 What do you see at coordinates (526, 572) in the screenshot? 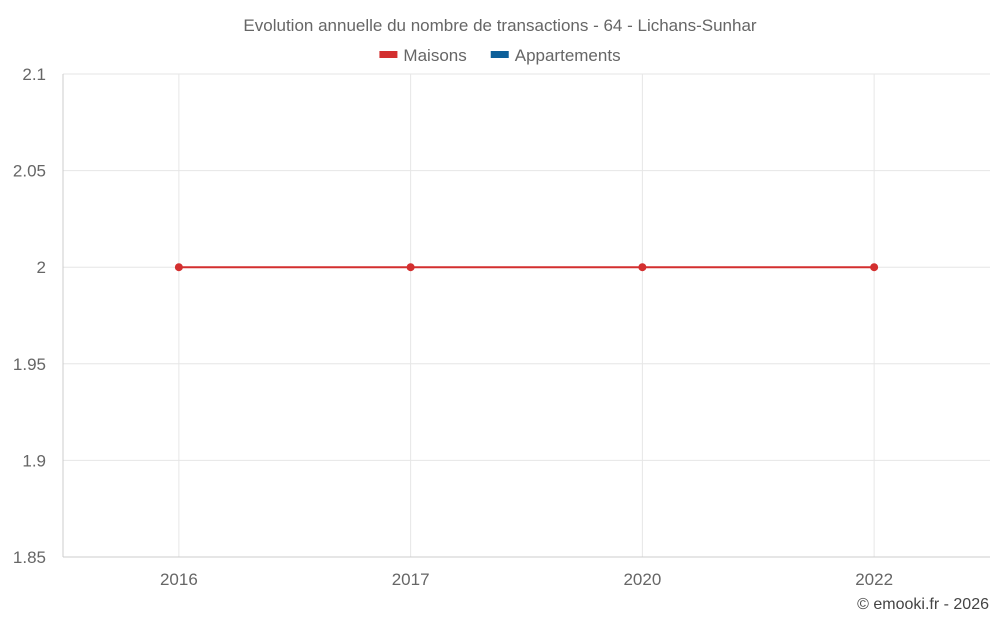
I see `x-axis: 2016 2017 2020 2022` at bounding box center [526, 572].